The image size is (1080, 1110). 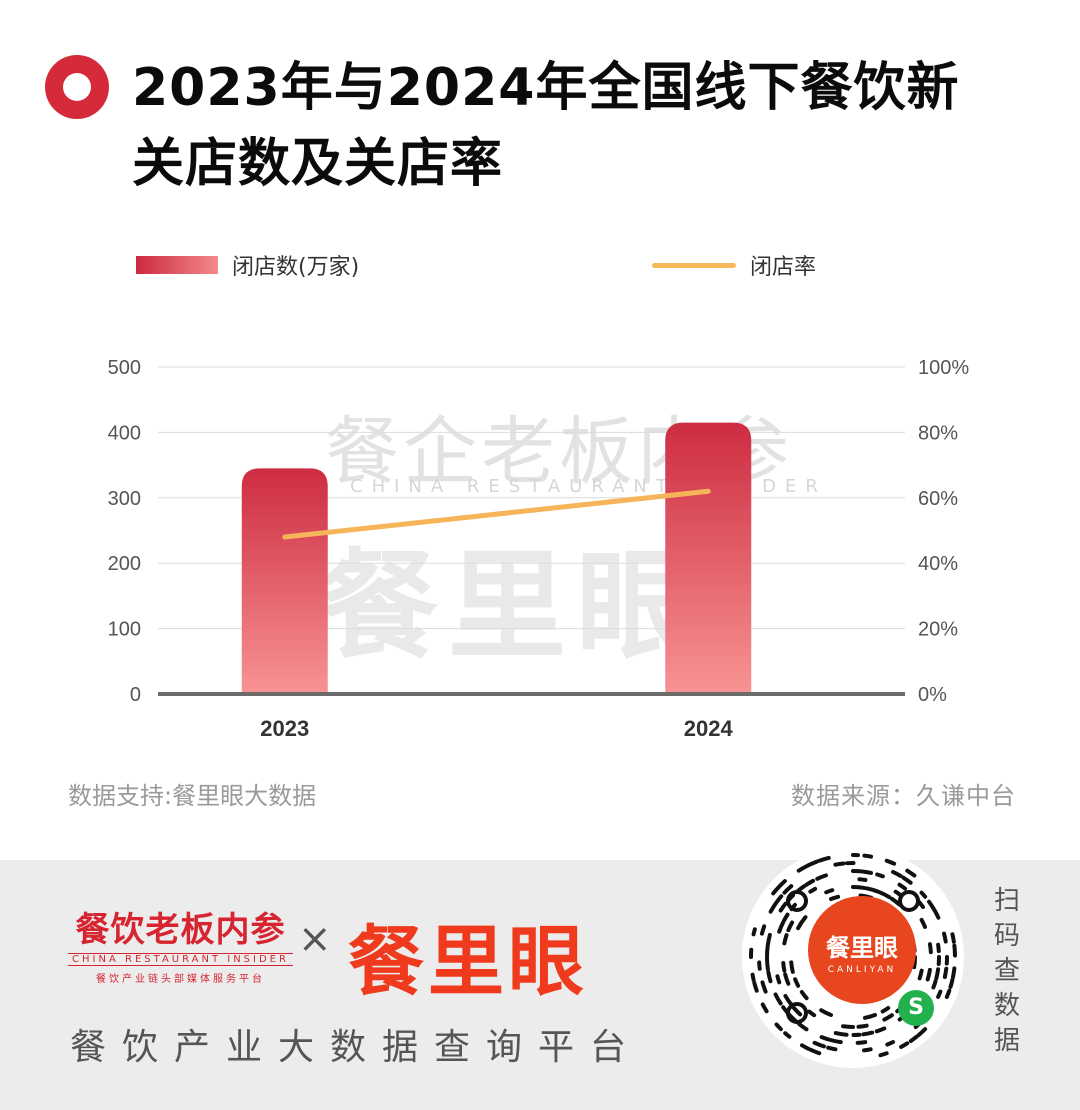 What do you see at coordinates (284, 728) in the screenshot?
I see `x-tick-label: 2023` at bounding box center [284, 728].